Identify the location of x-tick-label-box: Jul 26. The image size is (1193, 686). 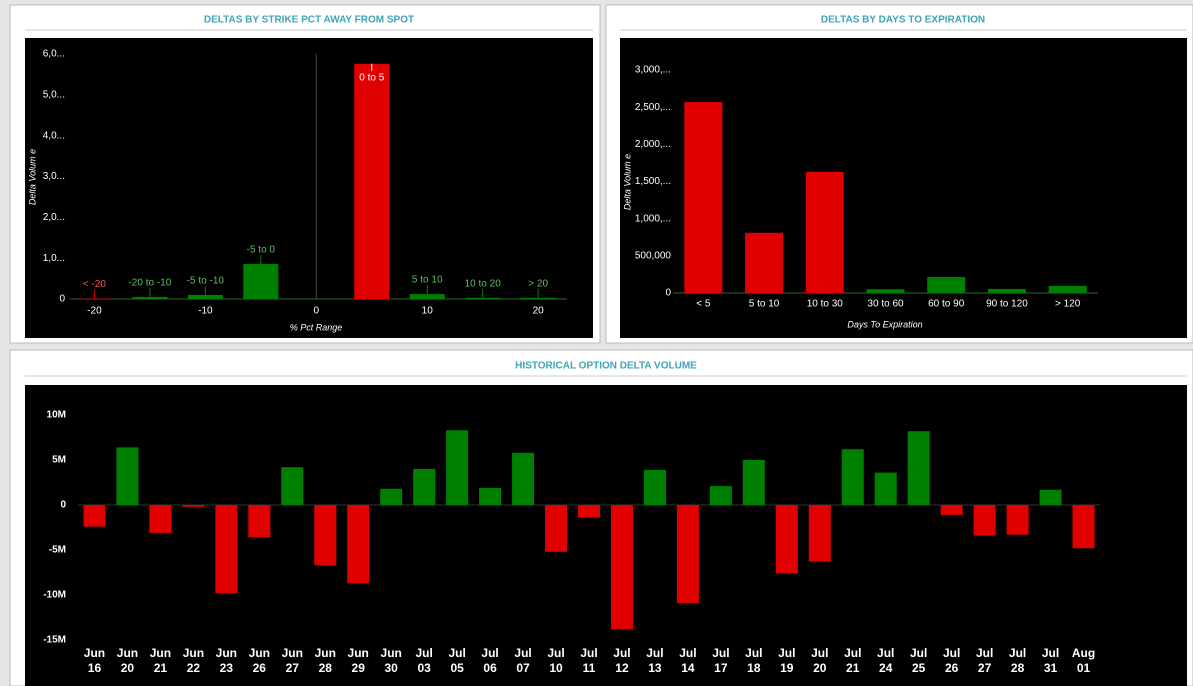
(951, 660).